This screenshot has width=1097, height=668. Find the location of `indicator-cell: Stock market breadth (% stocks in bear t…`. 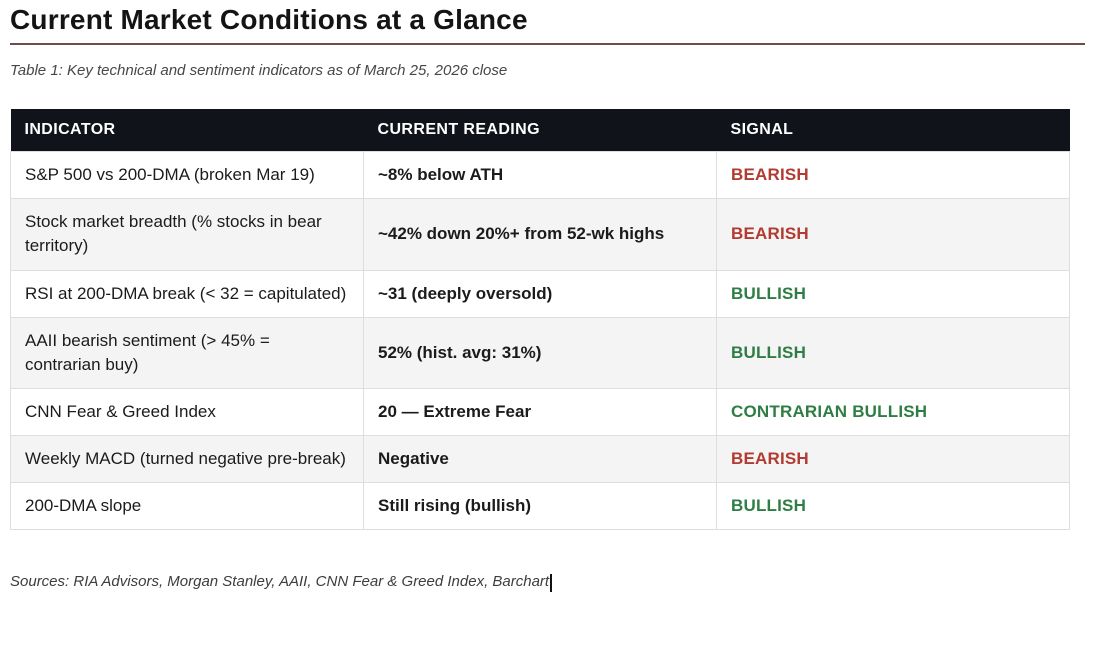

indicator-cell: Stock market breadth (% stocks in bear t… is located at coordinates (187, 234).